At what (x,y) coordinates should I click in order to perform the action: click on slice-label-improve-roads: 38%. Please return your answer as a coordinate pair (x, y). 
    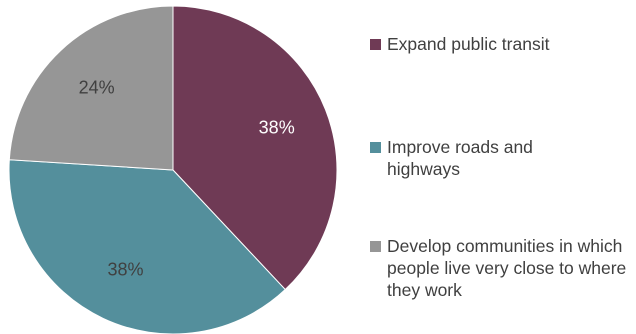
    Looking at the image, I should click on (126, 270).